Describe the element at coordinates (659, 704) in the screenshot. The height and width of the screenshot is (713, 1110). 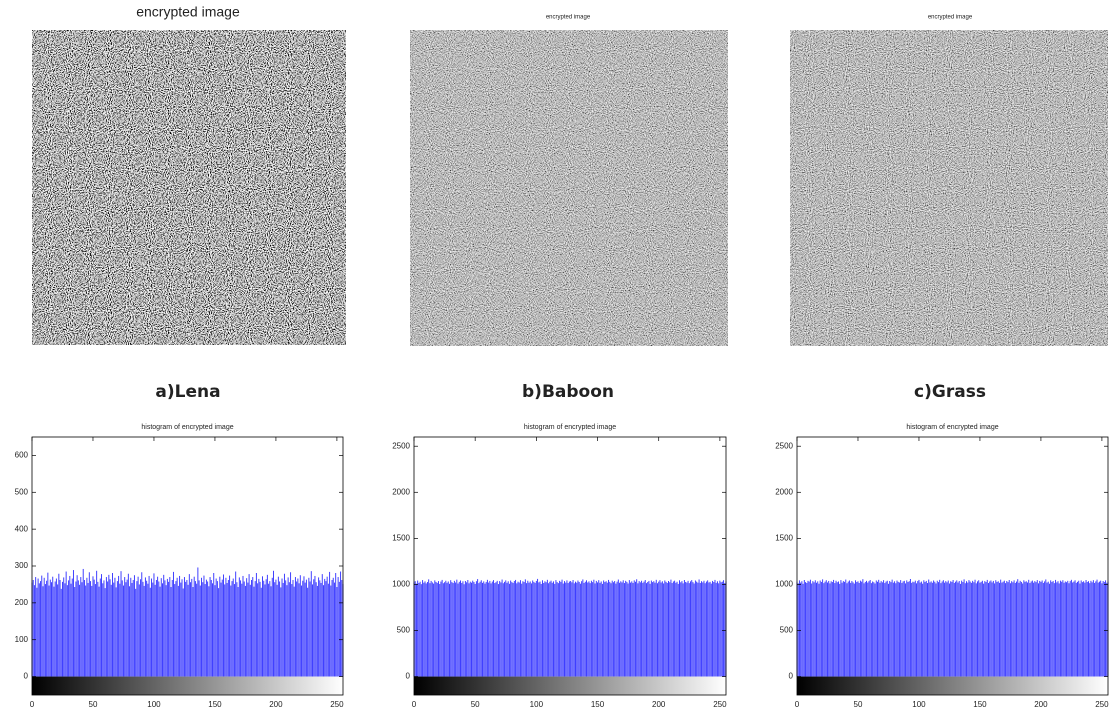
I see `x-tick-label: 200` at that location.